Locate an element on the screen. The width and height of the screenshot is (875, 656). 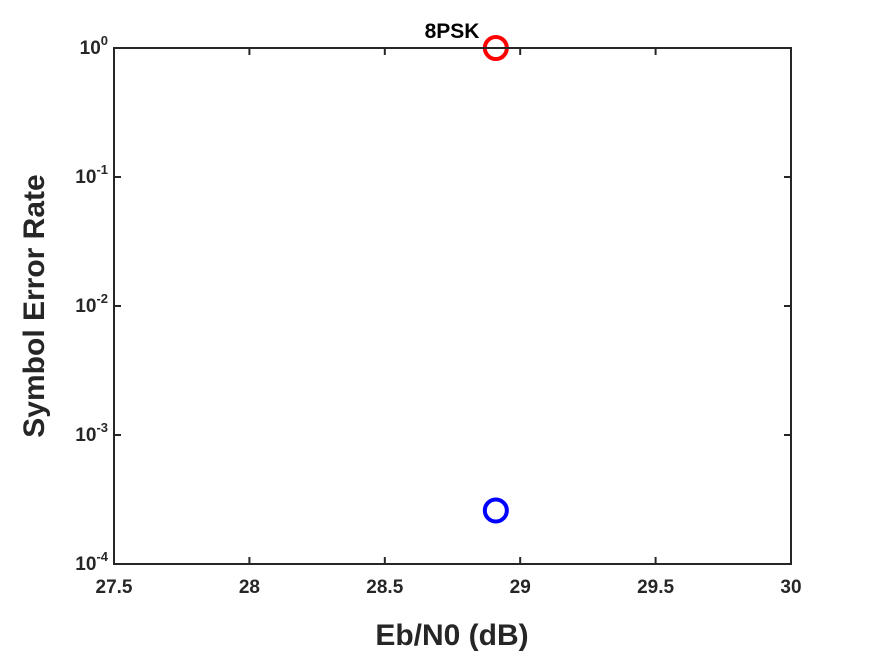
x-tick-label: 28.5 is located at coordinates (384, 587).